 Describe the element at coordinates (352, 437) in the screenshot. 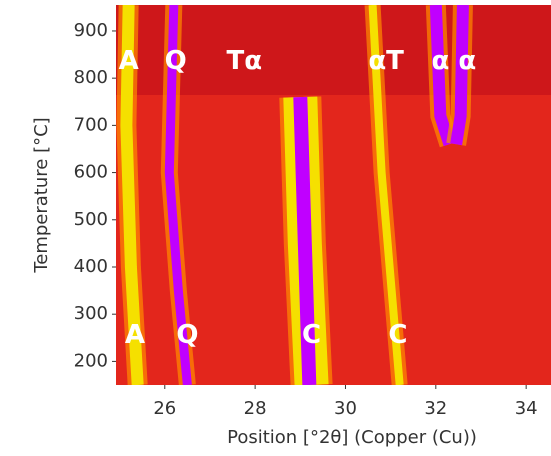

I see `x-axis-label: Position [°2θ] (Copper (Cu))` at that location.